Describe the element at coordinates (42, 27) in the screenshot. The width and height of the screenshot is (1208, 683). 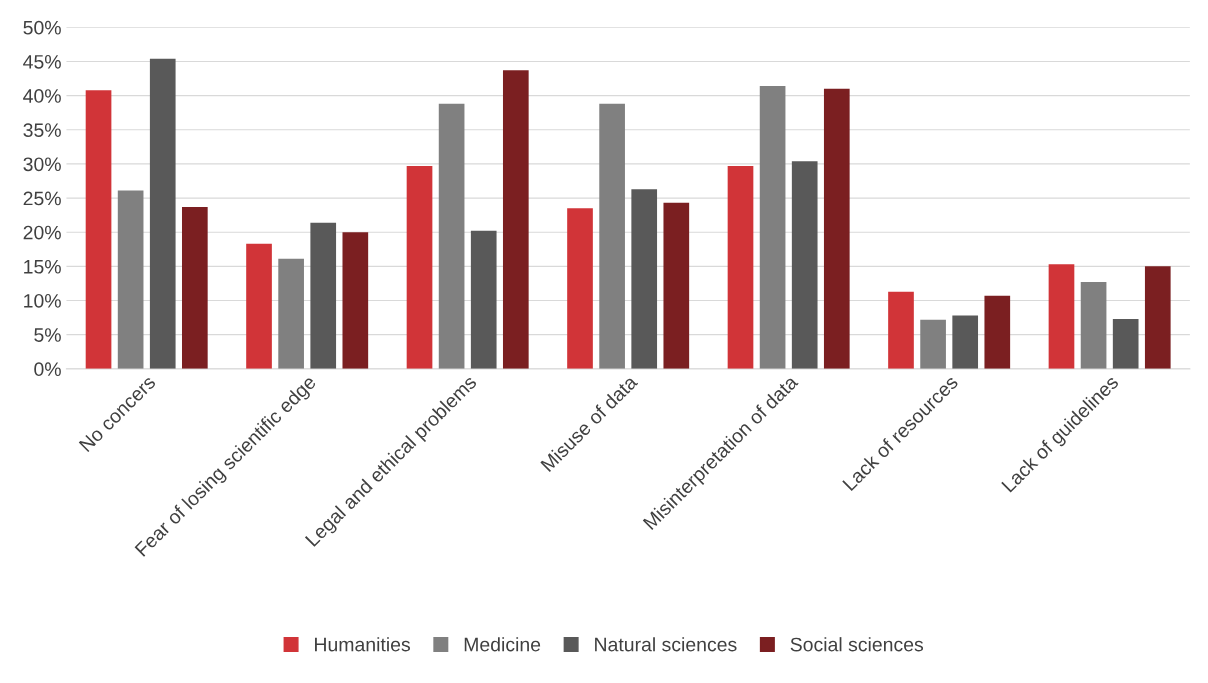
I see `y-tick-label: 50%` at that location.